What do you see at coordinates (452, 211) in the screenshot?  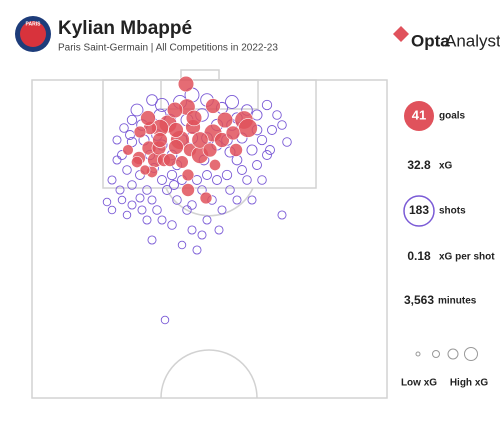 I see `stat-label: shots` at bounding box center [452, 211].